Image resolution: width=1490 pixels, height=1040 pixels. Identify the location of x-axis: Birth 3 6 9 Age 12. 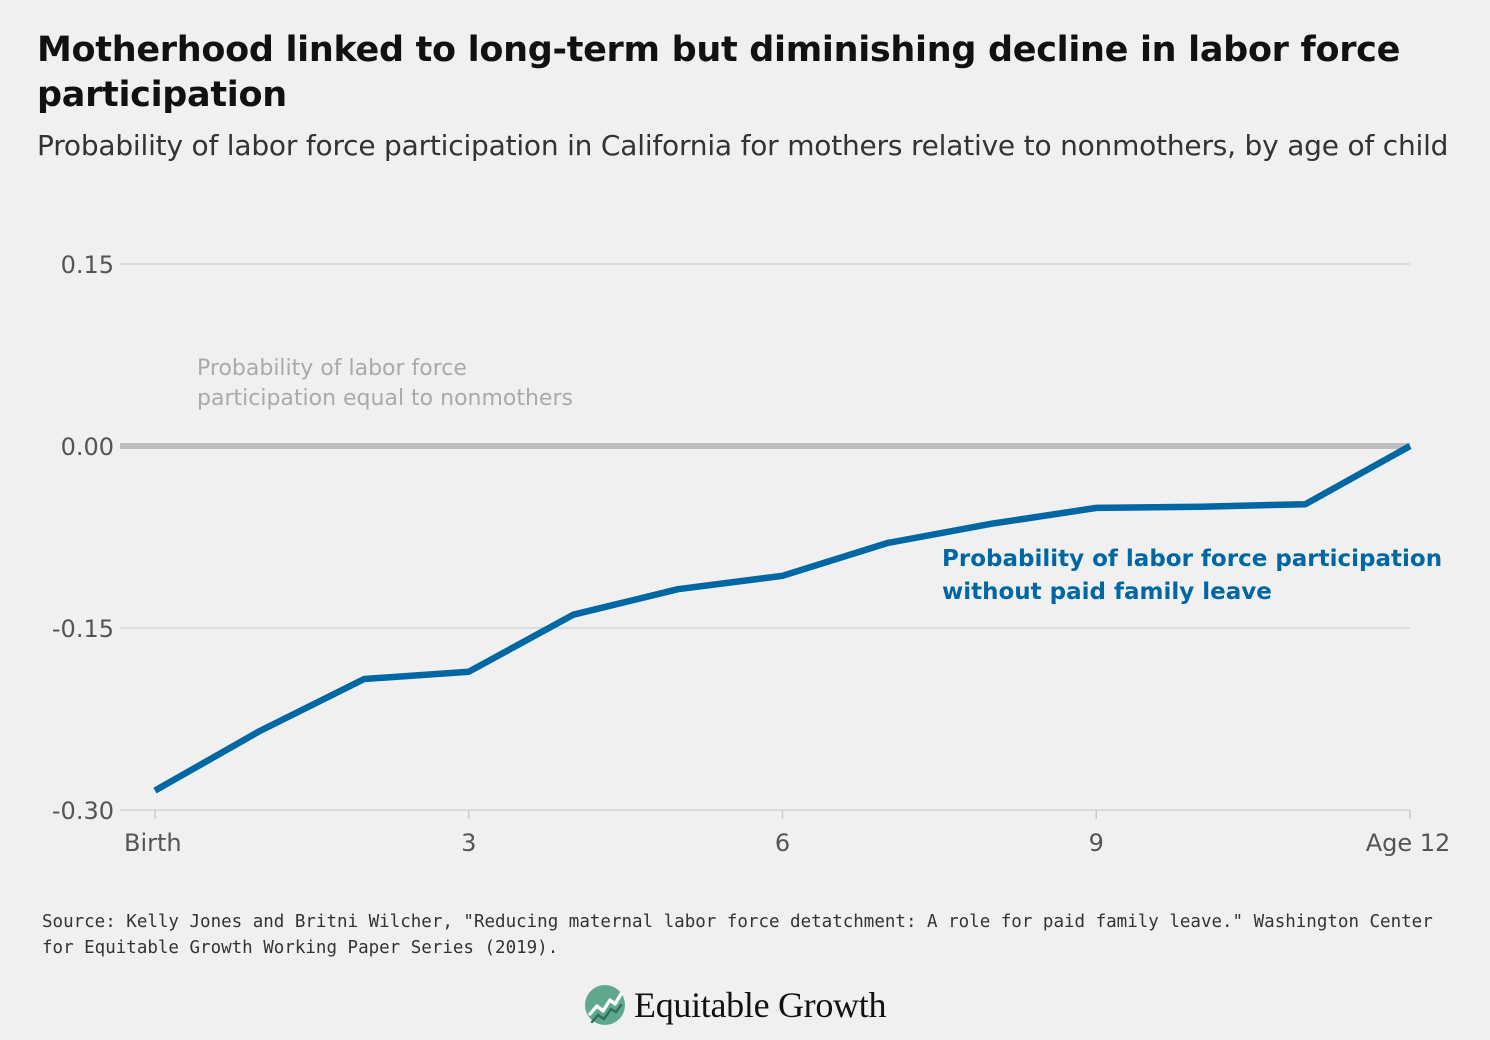
(787, 833).